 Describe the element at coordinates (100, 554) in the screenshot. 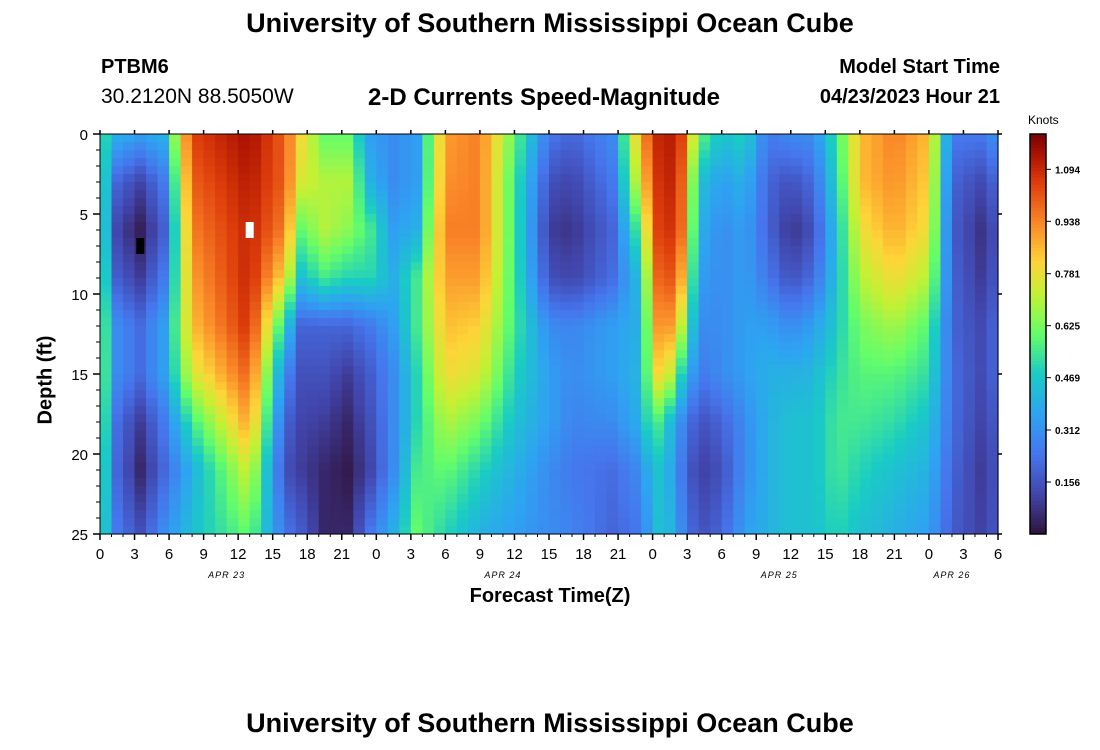

I see `x-tick-label: 0` at that location.